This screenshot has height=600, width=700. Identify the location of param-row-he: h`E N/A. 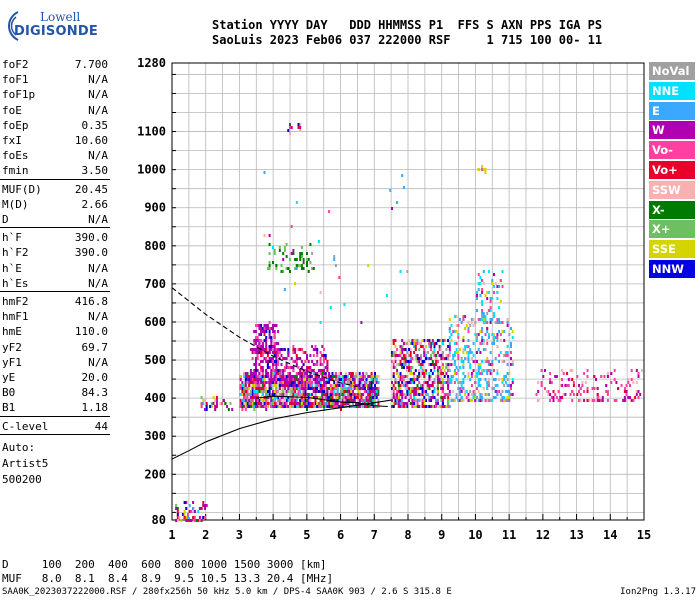
(55, 269).